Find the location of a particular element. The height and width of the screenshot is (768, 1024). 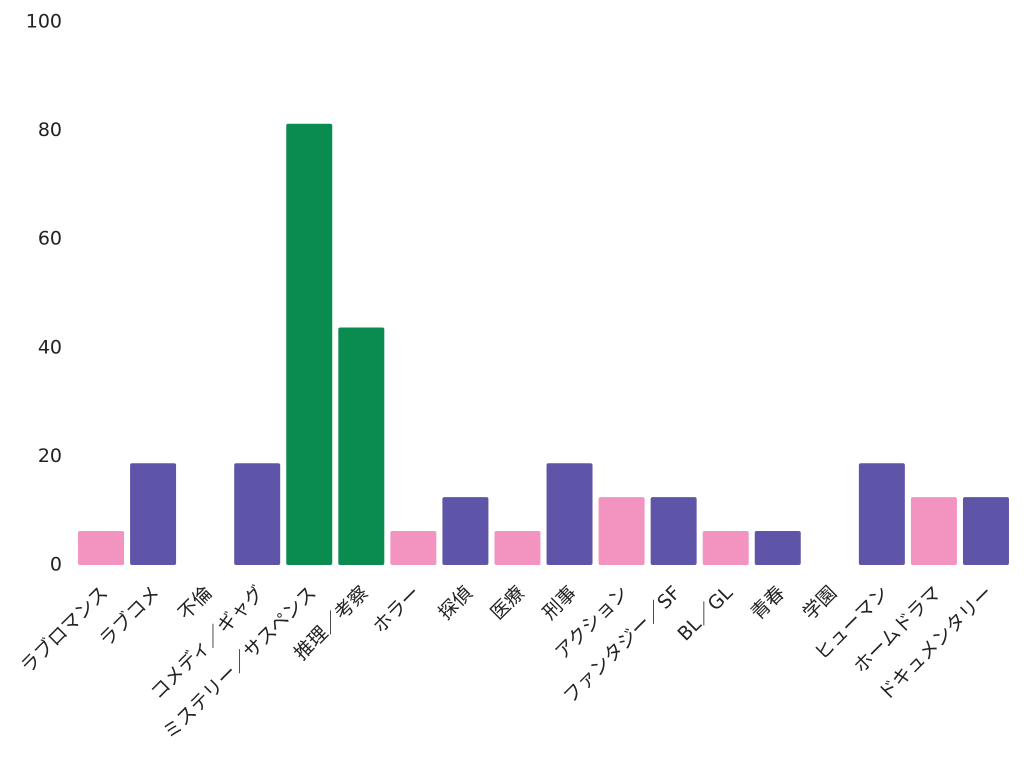

x-category-label: 刑事 is located at coordinates (560, 603).